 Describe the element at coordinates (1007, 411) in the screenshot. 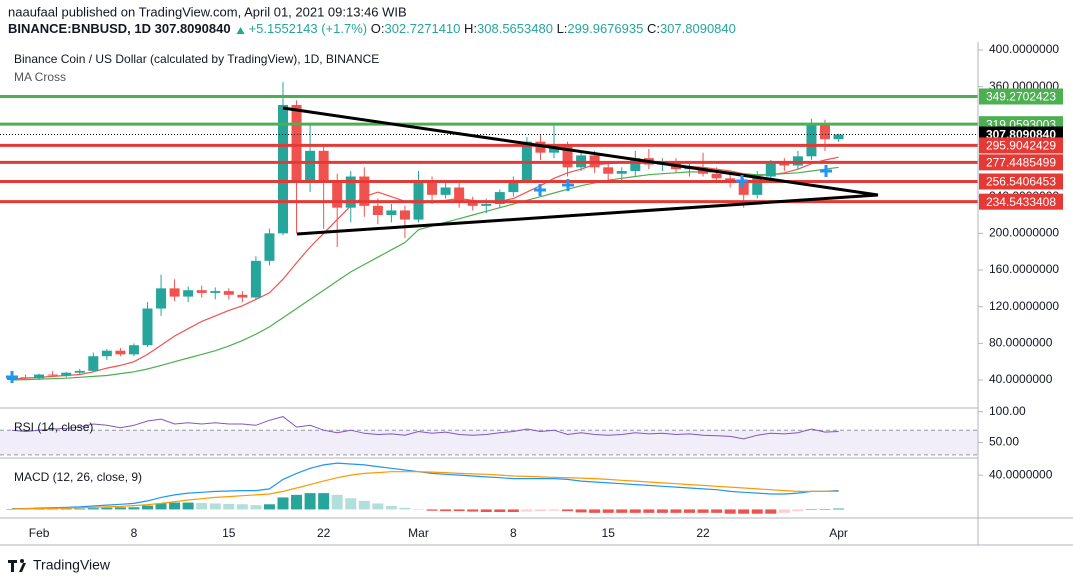

I see `y-tick-label: 100.00` at that location.